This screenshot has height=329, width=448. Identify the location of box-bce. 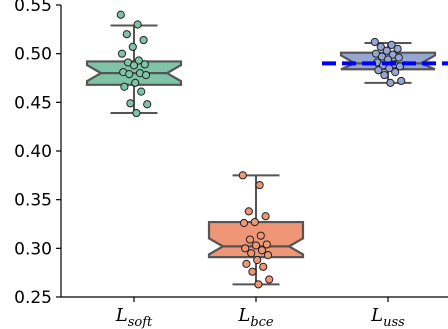
(256, 230).